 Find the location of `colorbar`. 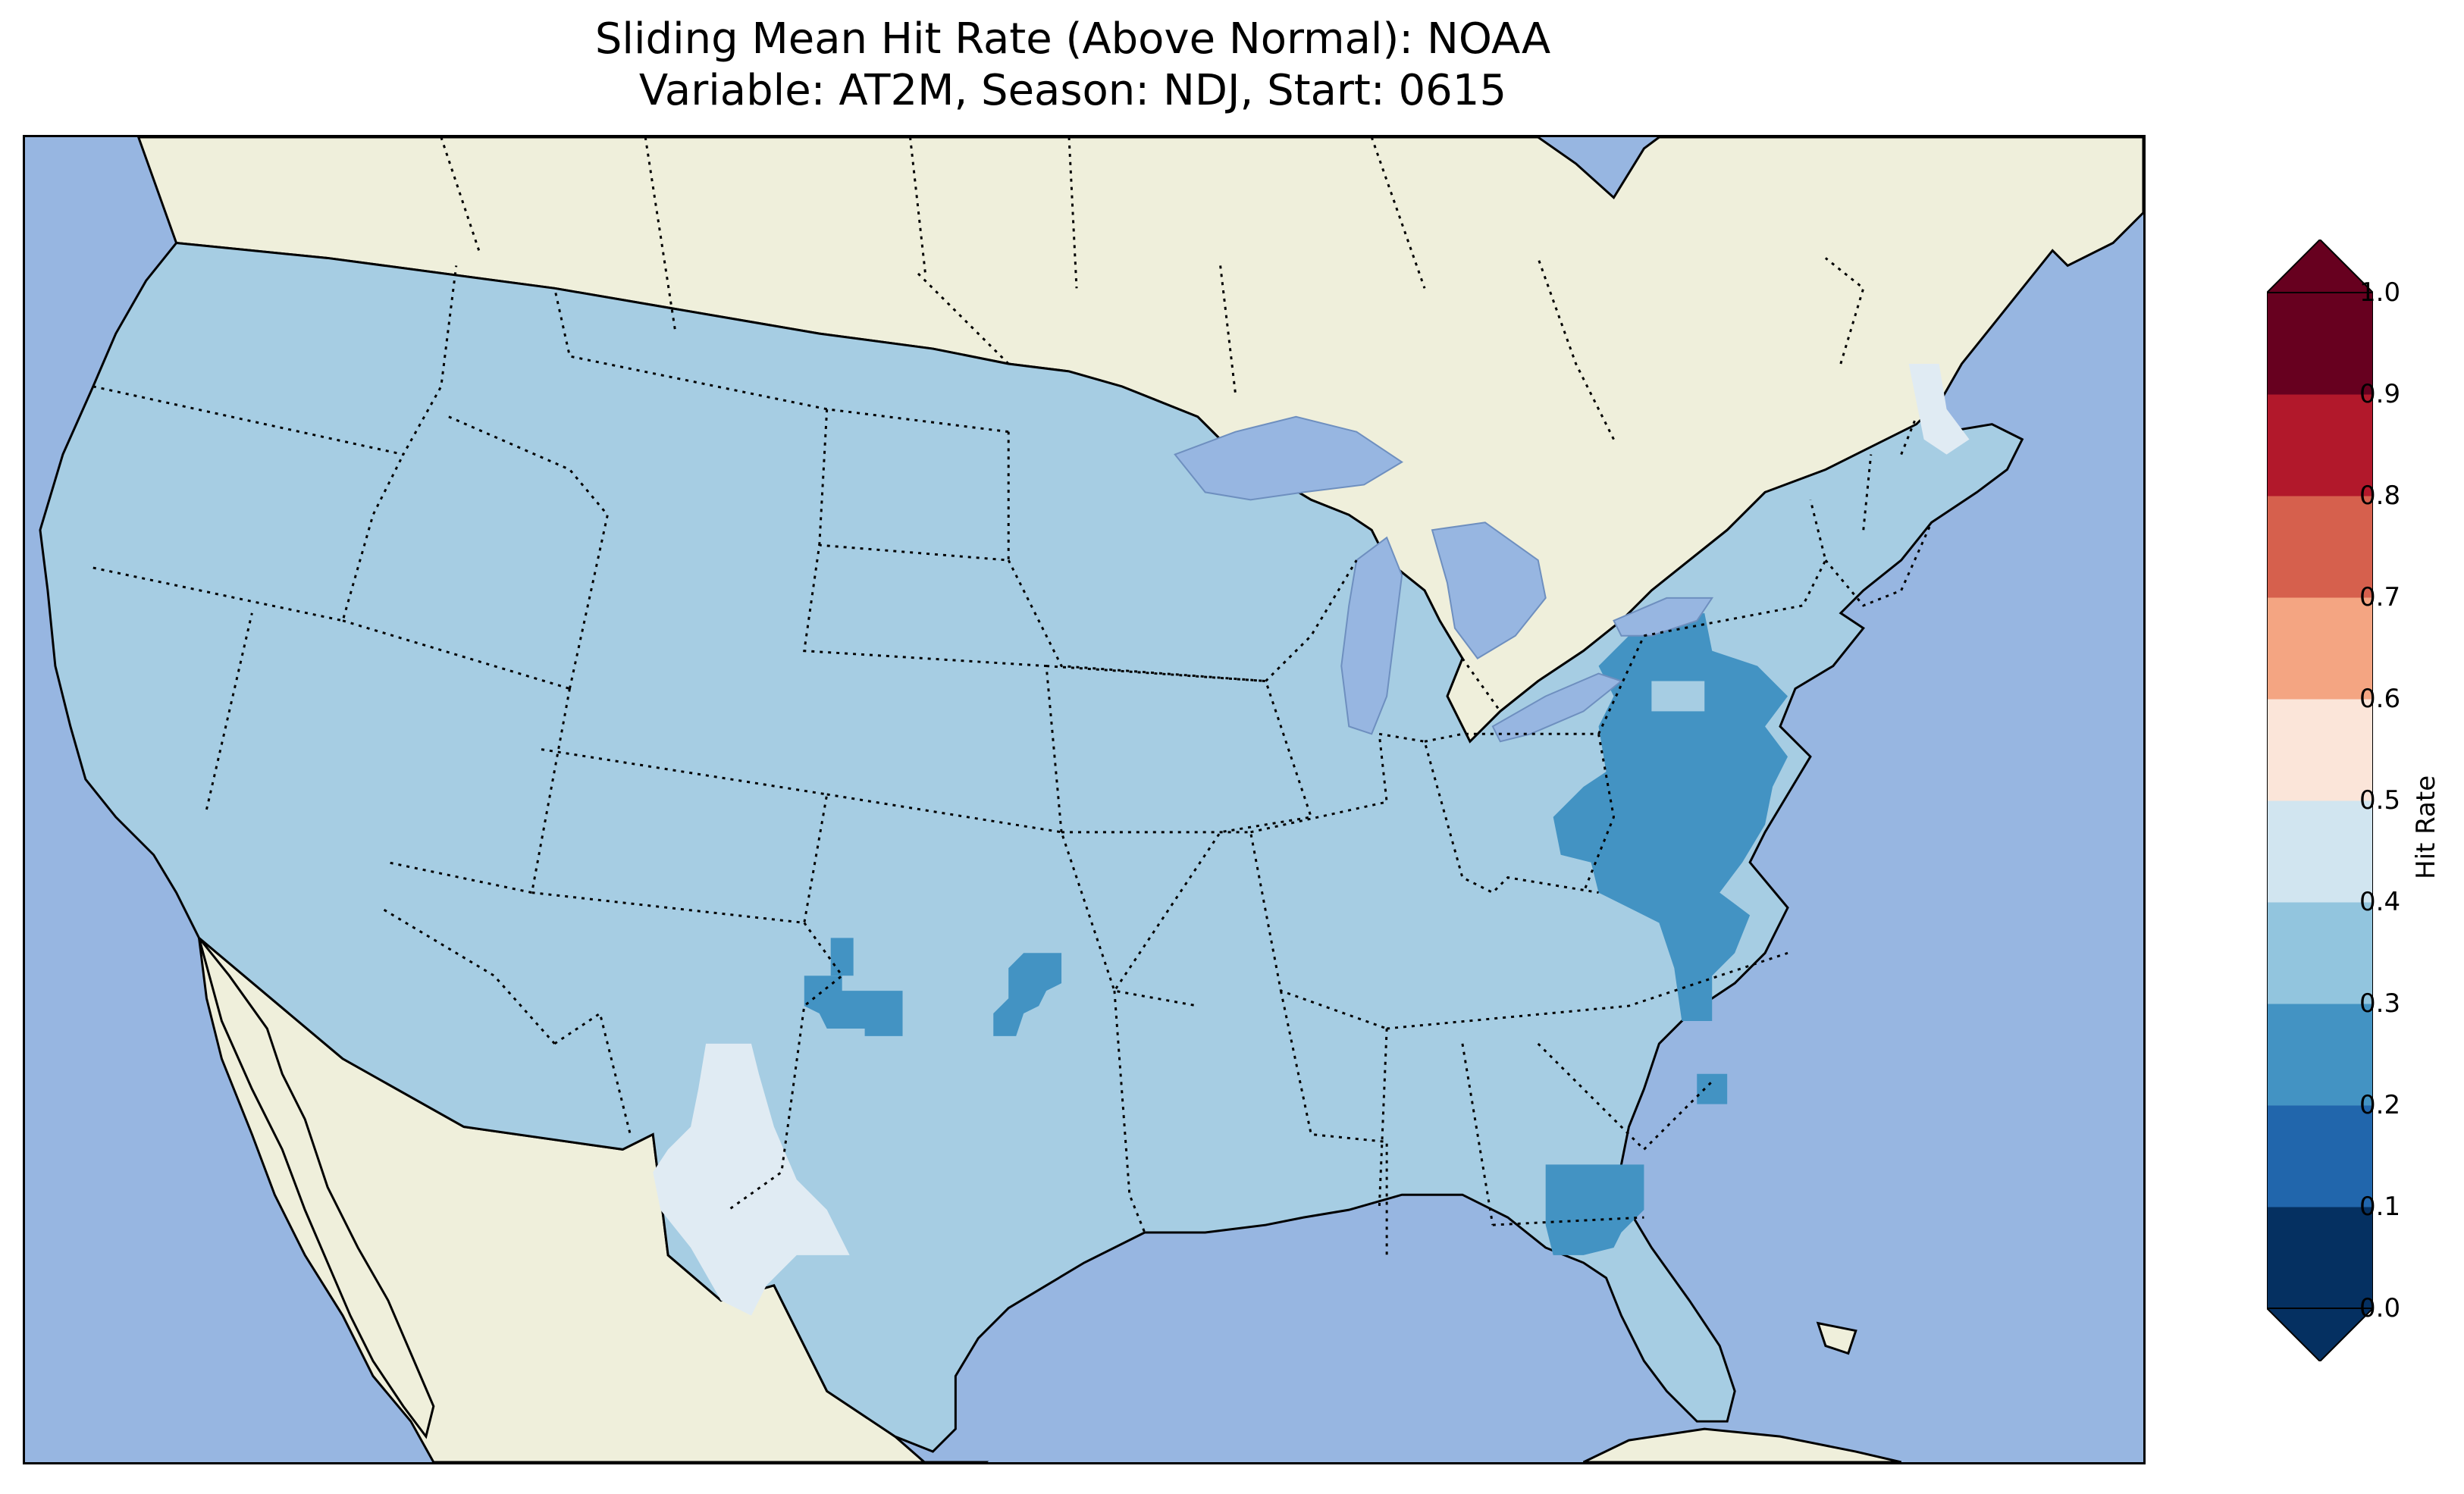

colorbar is located at coordinates (2320, 800).